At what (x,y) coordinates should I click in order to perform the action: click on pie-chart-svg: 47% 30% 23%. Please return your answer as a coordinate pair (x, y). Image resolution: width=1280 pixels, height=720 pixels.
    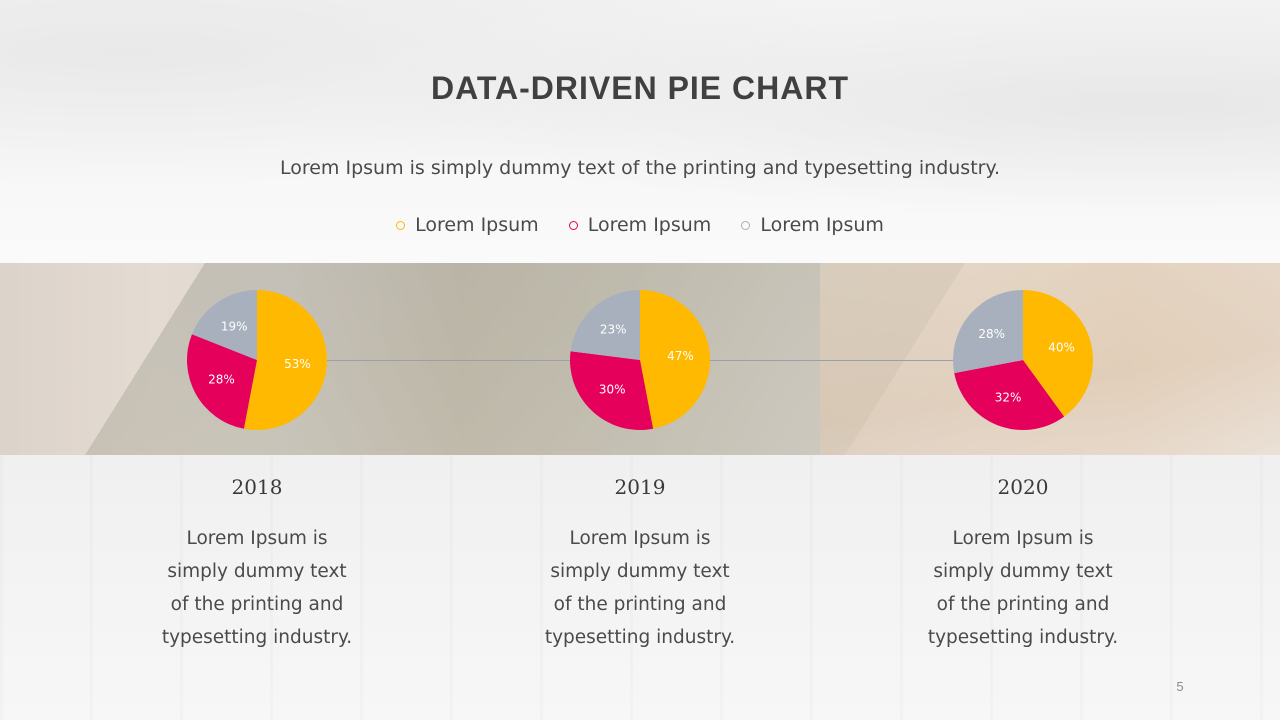
    Looking at the image, I should click on (640, 360).